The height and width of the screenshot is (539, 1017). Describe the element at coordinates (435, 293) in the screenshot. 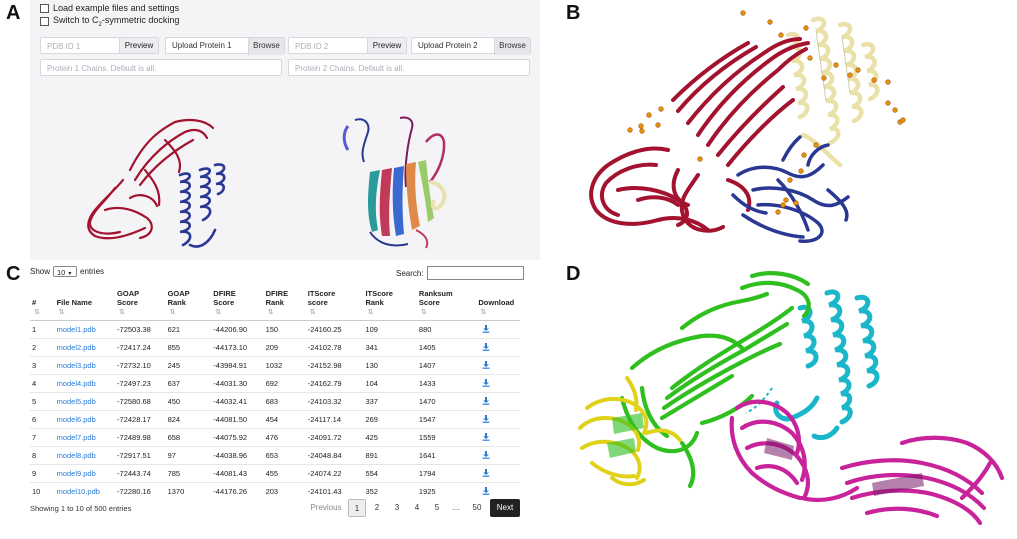

I see `column-header-label: Ranksum` at that location.